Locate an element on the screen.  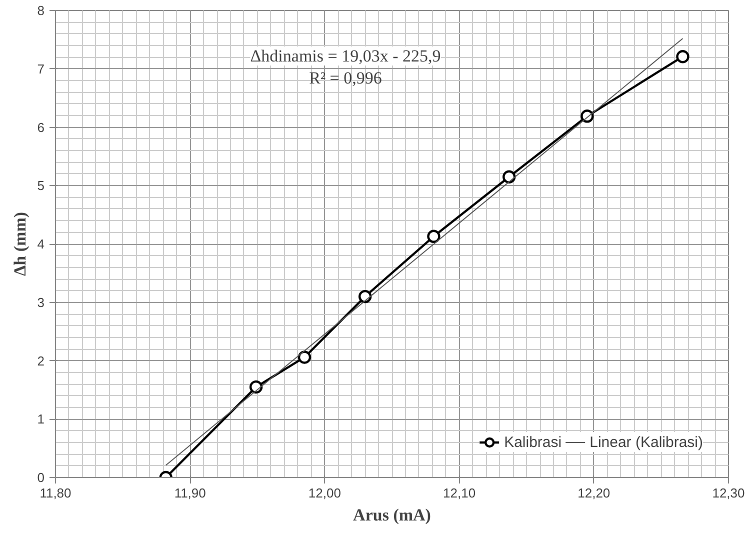
y-tick-label: 5 is located at coordinates (41, 186).